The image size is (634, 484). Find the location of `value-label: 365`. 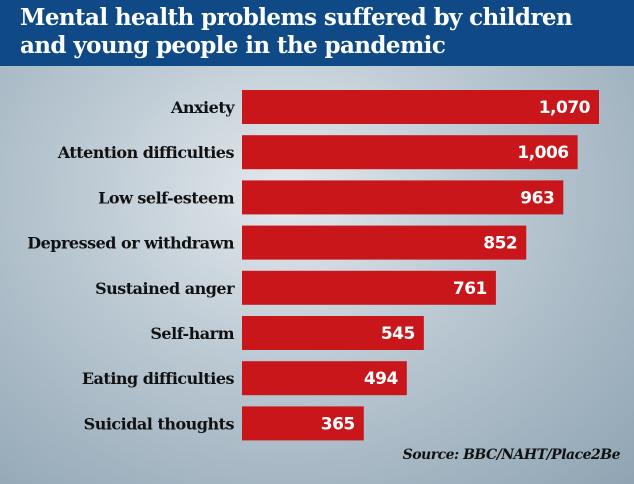

value-label: 365 is located at coordinates (338, 424).